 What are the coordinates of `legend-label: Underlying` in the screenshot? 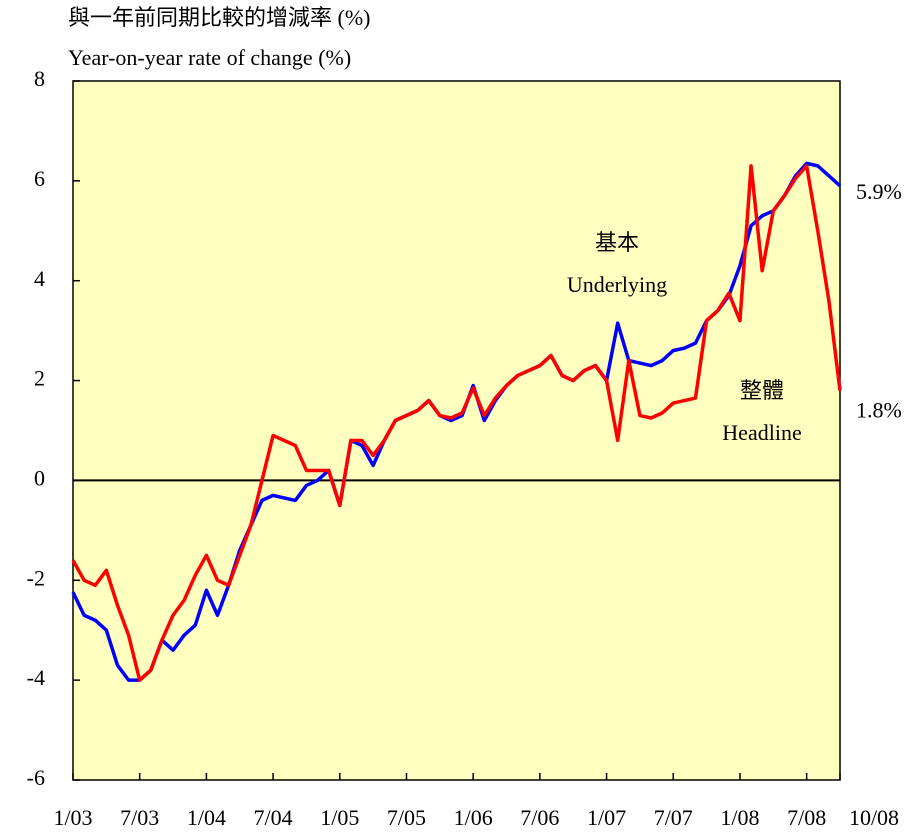 It's located at (617, 284).